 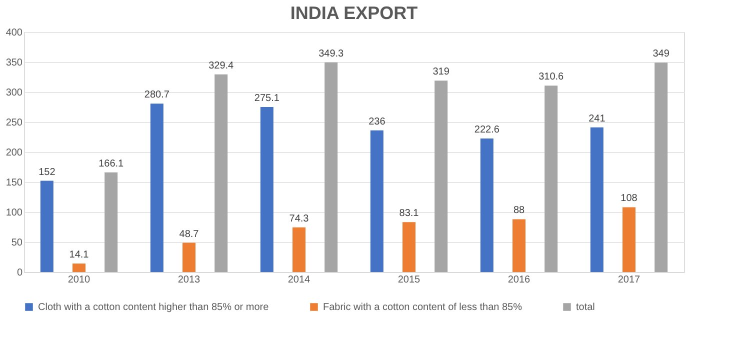 What do you see at coordinates (14, 33) in the screenshot?
I see `y-tick-label: 400` at bounding box center [14, 33].